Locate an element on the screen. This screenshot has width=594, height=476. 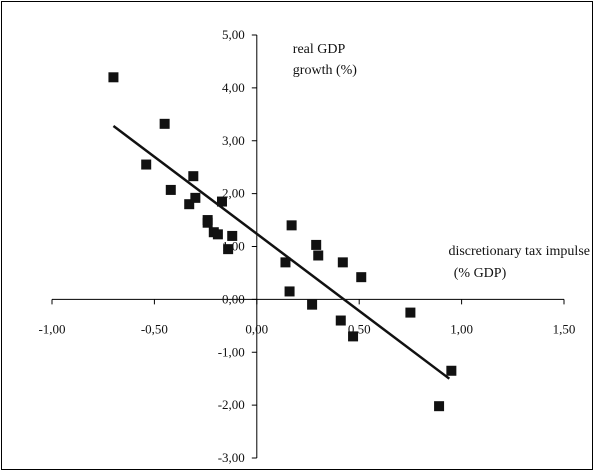
y-tick-label: 5,00 is located at coordinates (233, 34).